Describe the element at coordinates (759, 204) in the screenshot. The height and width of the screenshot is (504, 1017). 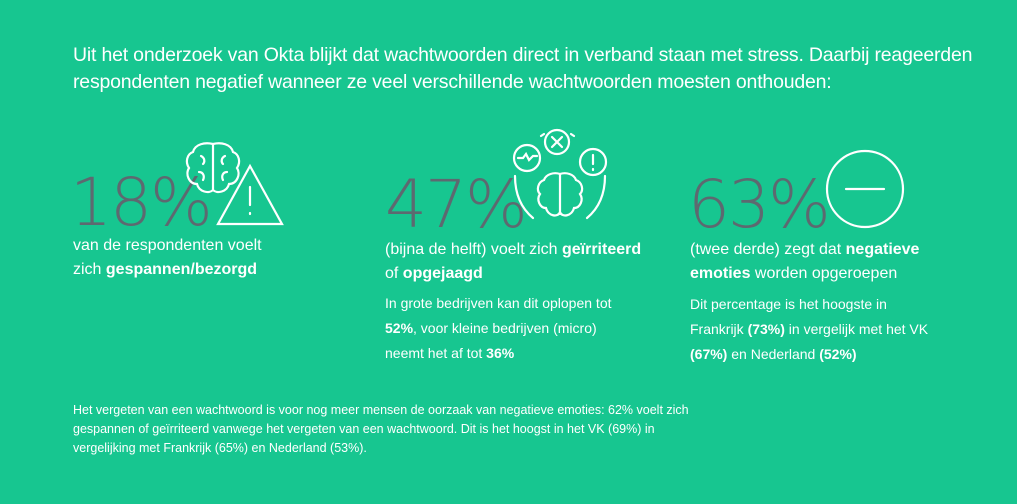
I see `stat-value-63: 63%` at that location.